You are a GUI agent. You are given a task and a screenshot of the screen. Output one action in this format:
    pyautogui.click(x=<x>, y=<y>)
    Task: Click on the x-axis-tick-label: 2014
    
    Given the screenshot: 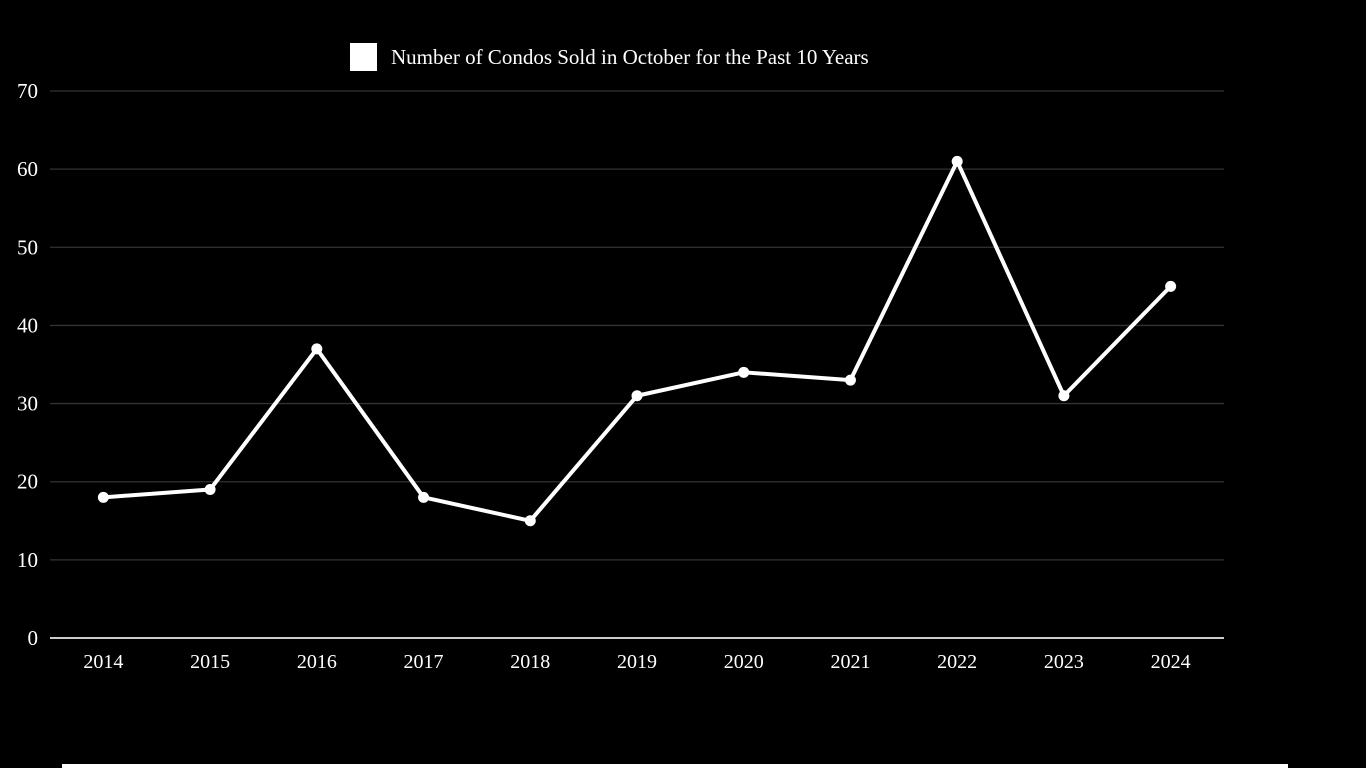 What is the action you would take?
    pyautogui.click(x=103, y=662)
    